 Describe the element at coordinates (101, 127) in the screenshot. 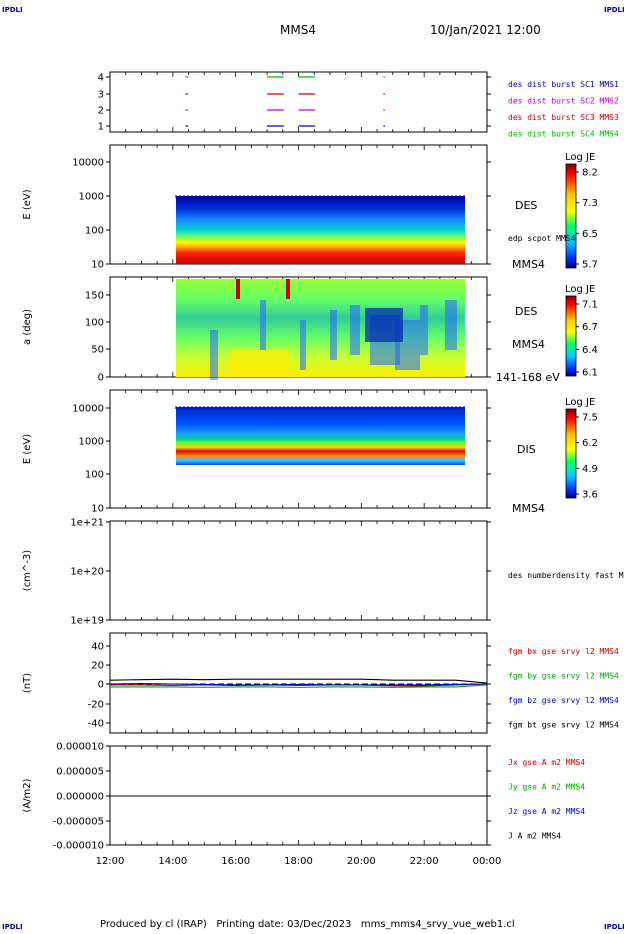

I see `y-tick-label: 1` at that location.